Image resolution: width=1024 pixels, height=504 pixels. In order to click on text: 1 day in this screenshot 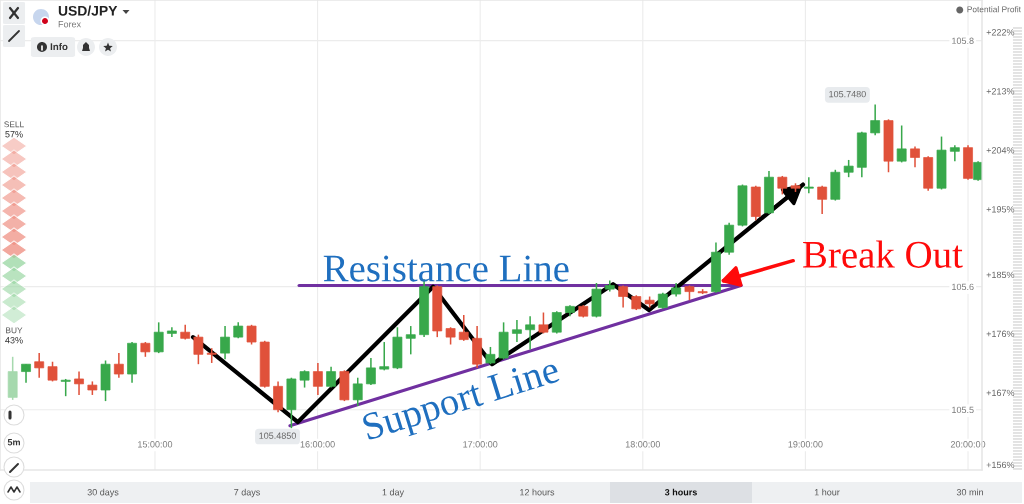, I will do `click(393, 493)`.